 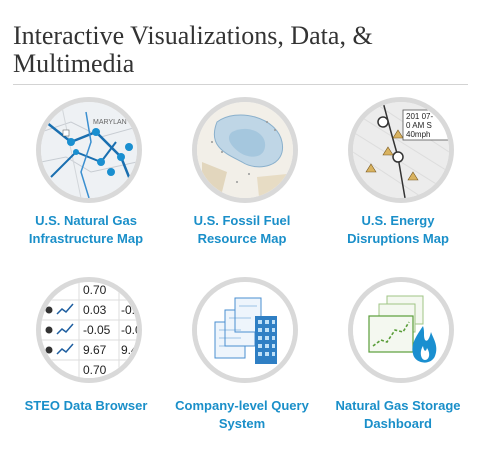 I want to click on steo-data-browser-thumbnail: 0.70 0.03 -0.05 9.67 0.70 -0.1 -0.06 9.4, so click(x=89, y=330).